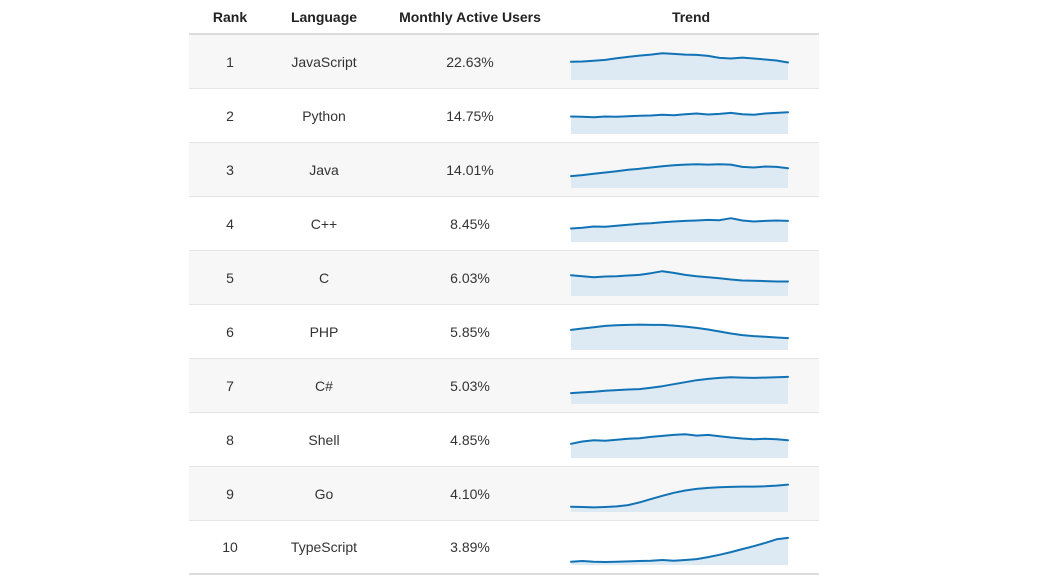 The width and height of the screenshot is (1047, 577). I want to click on rank-cell: 2, so click(230, 115).